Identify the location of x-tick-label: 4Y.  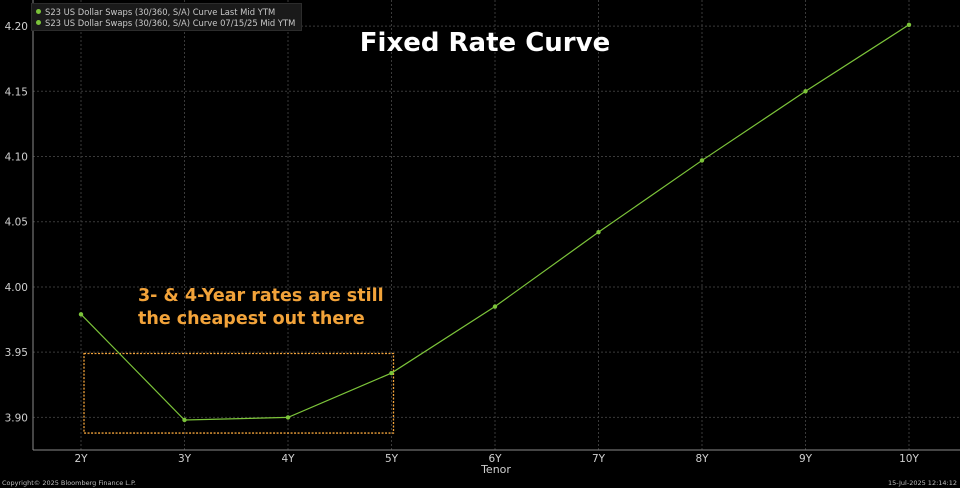
(288, 459).